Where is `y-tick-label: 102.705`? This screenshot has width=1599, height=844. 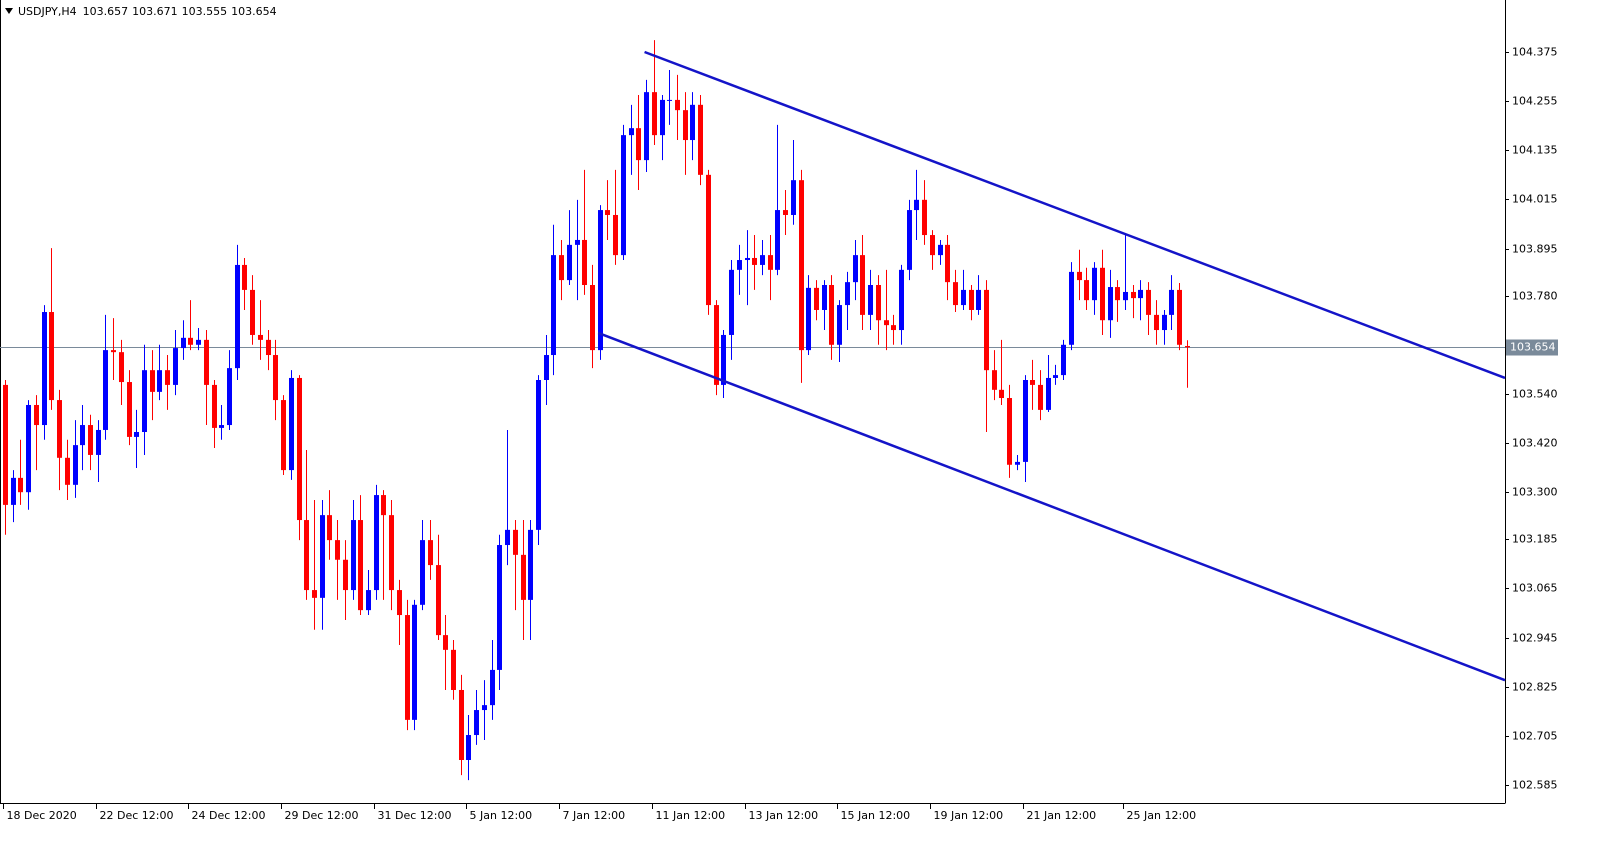 y-tick-label: 102.705 is located at coordinates (1535, 736).